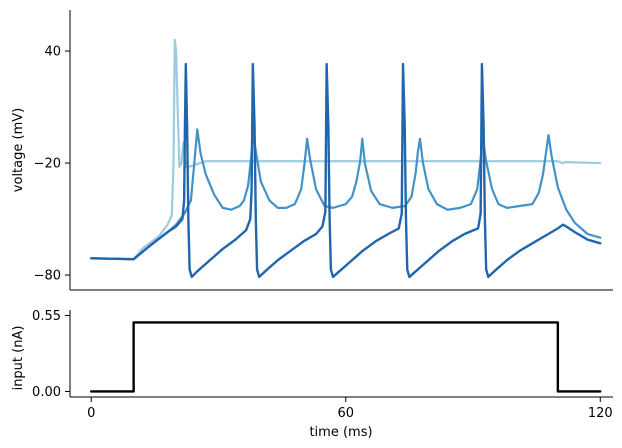 This screenshot has height=448, width=622. I want to click on input-y-tick-label: 0.00, so click(46, 392).